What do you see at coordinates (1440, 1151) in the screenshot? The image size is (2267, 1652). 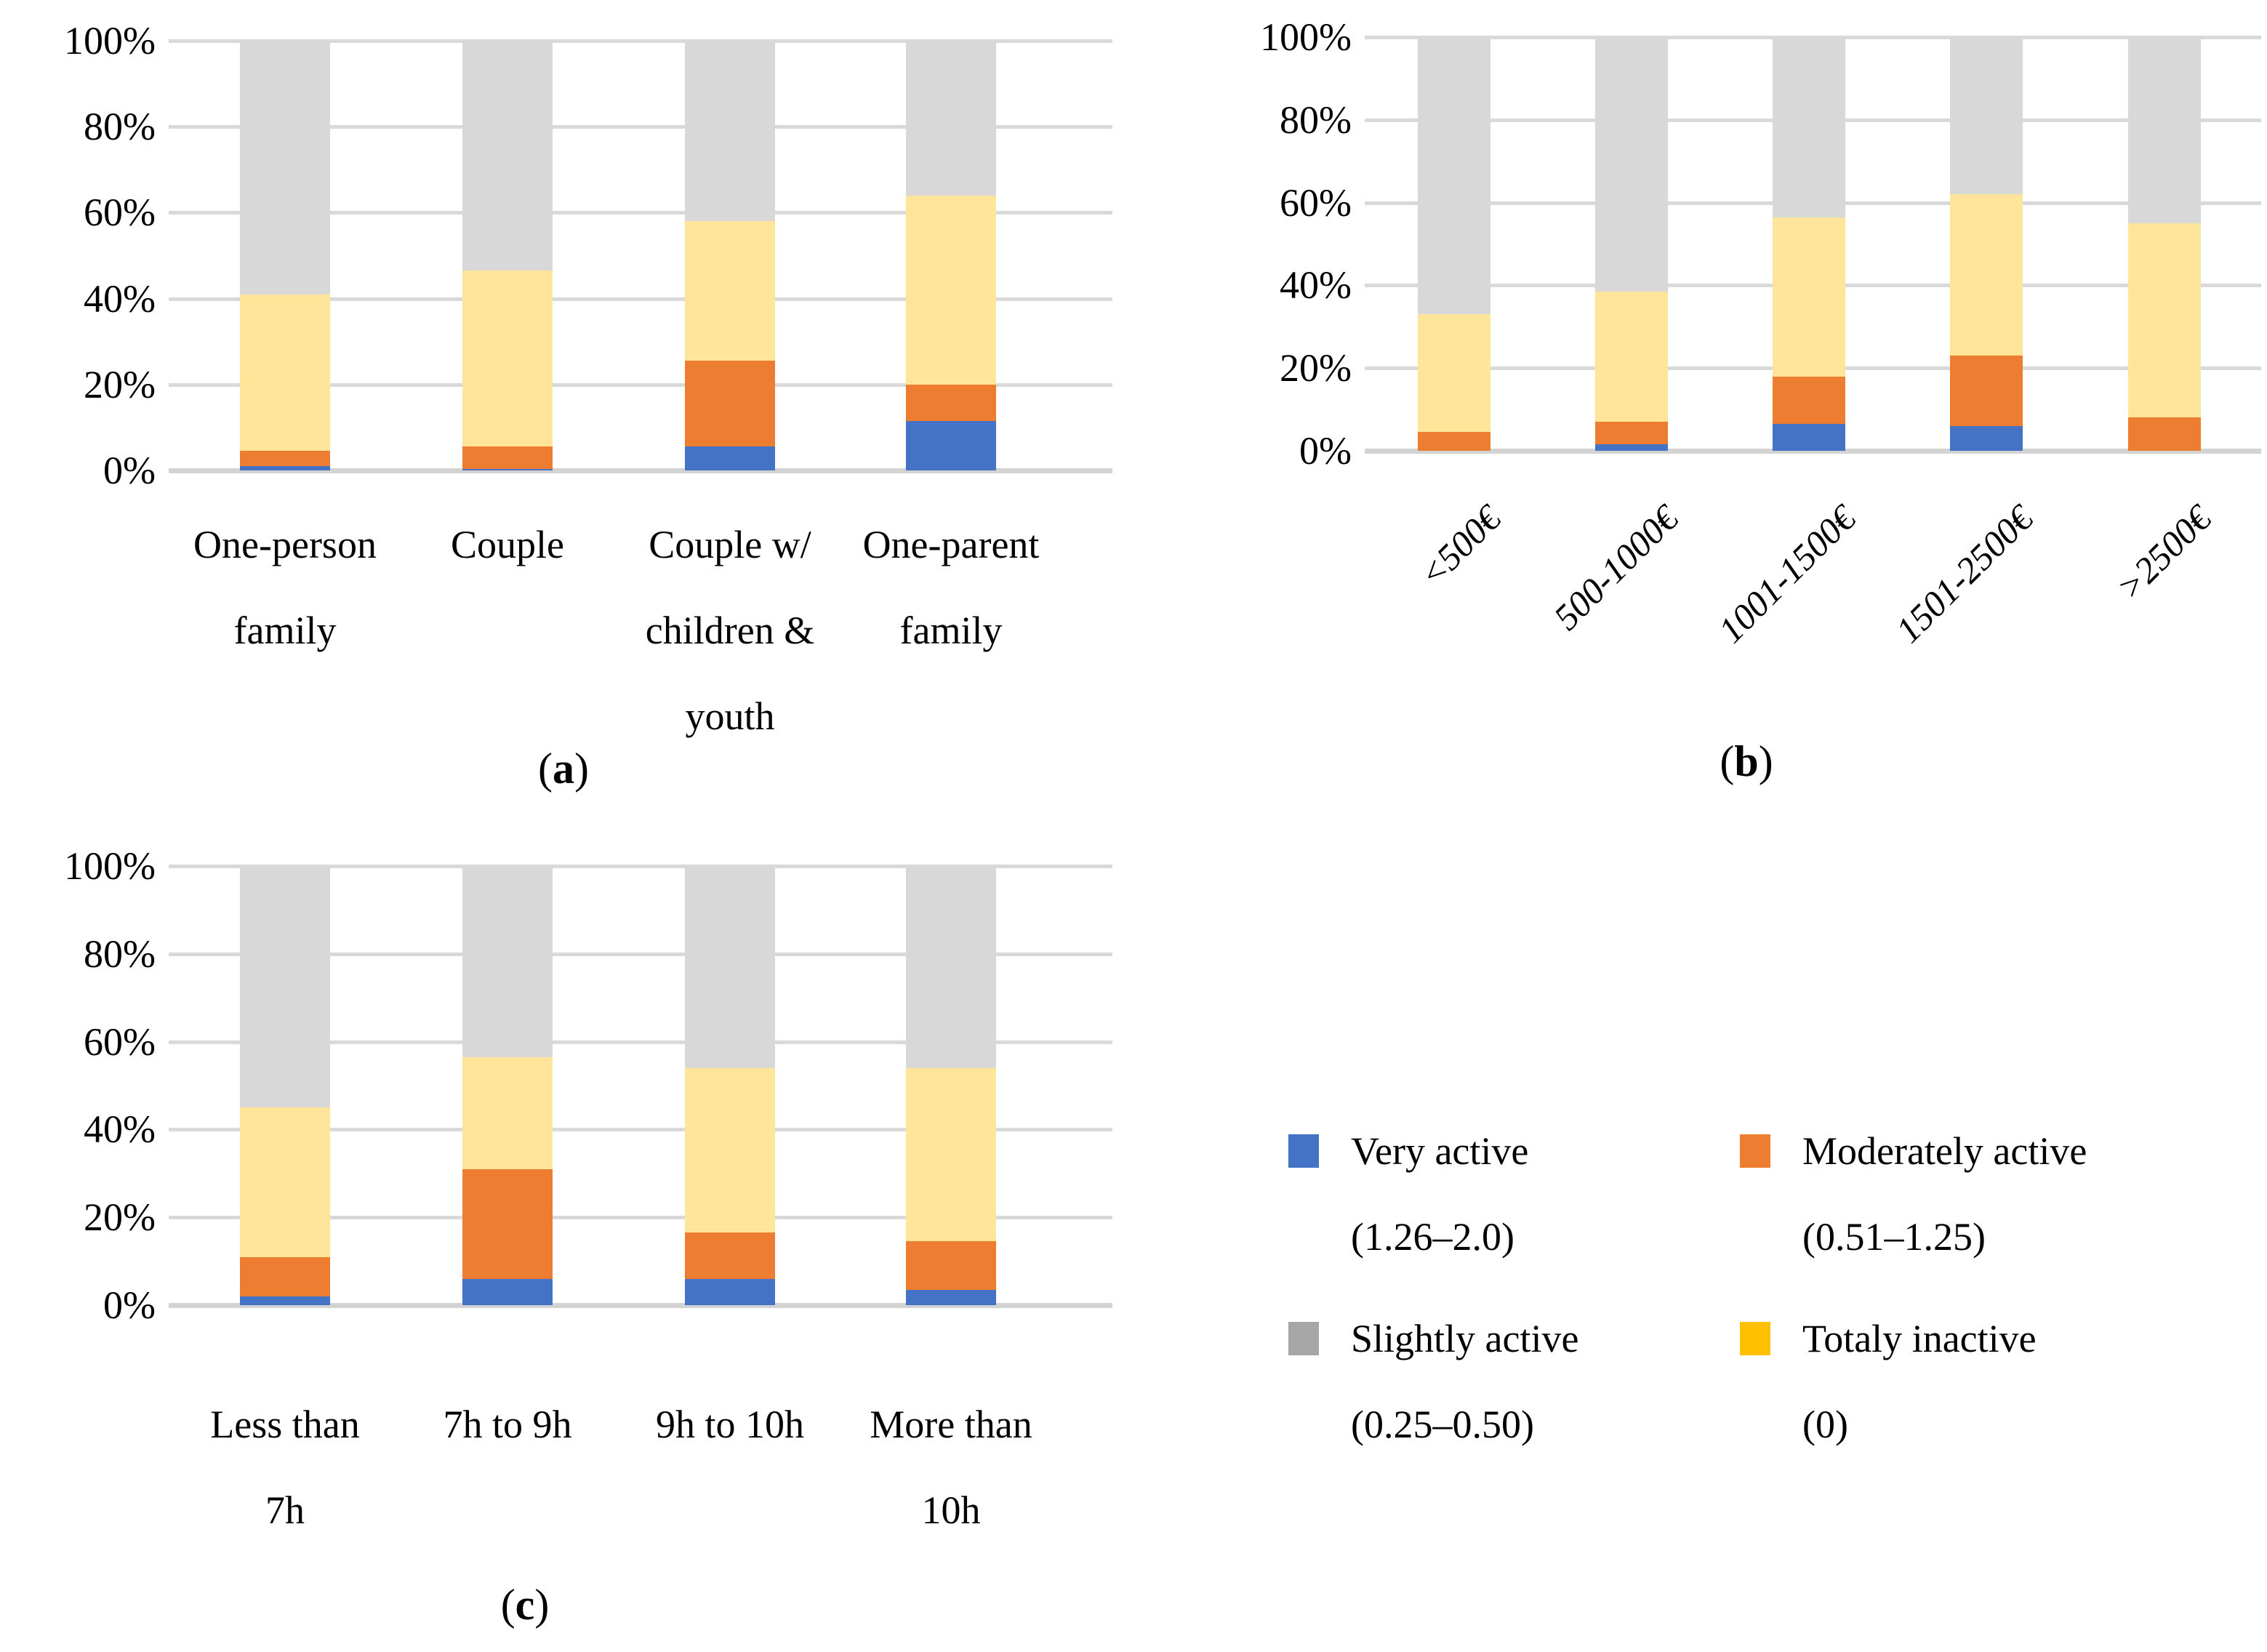 I see `legend-label: Very active` at bounding box center [1440, 1151].